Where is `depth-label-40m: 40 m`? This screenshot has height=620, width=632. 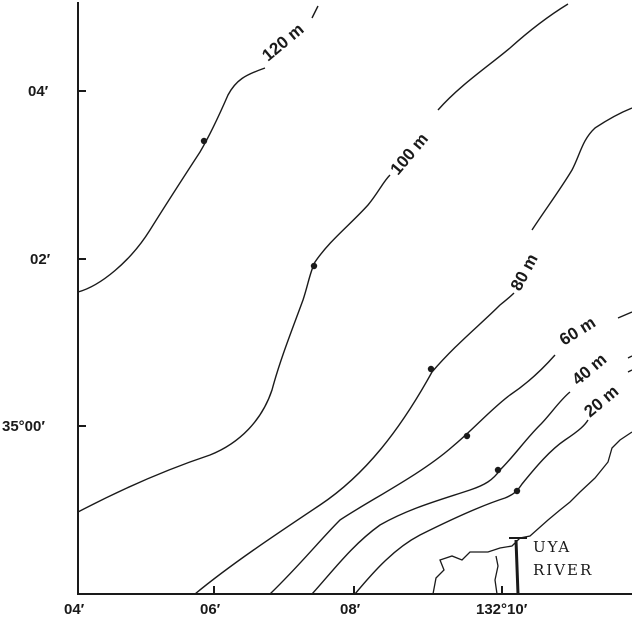
depth-label-40m: 40 m is located at coordinates (589, 369).